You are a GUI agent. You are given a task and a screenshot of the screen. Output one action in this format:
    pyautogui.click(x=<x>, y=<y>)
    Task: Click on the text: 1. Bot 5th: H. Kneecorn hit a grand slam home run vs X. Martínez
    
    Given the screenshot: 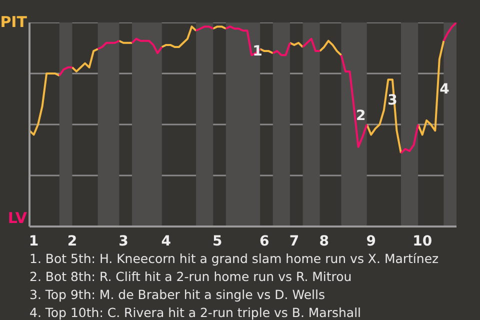 What is the action you would take?
    pyautogui.click(x=235, y=258)
    